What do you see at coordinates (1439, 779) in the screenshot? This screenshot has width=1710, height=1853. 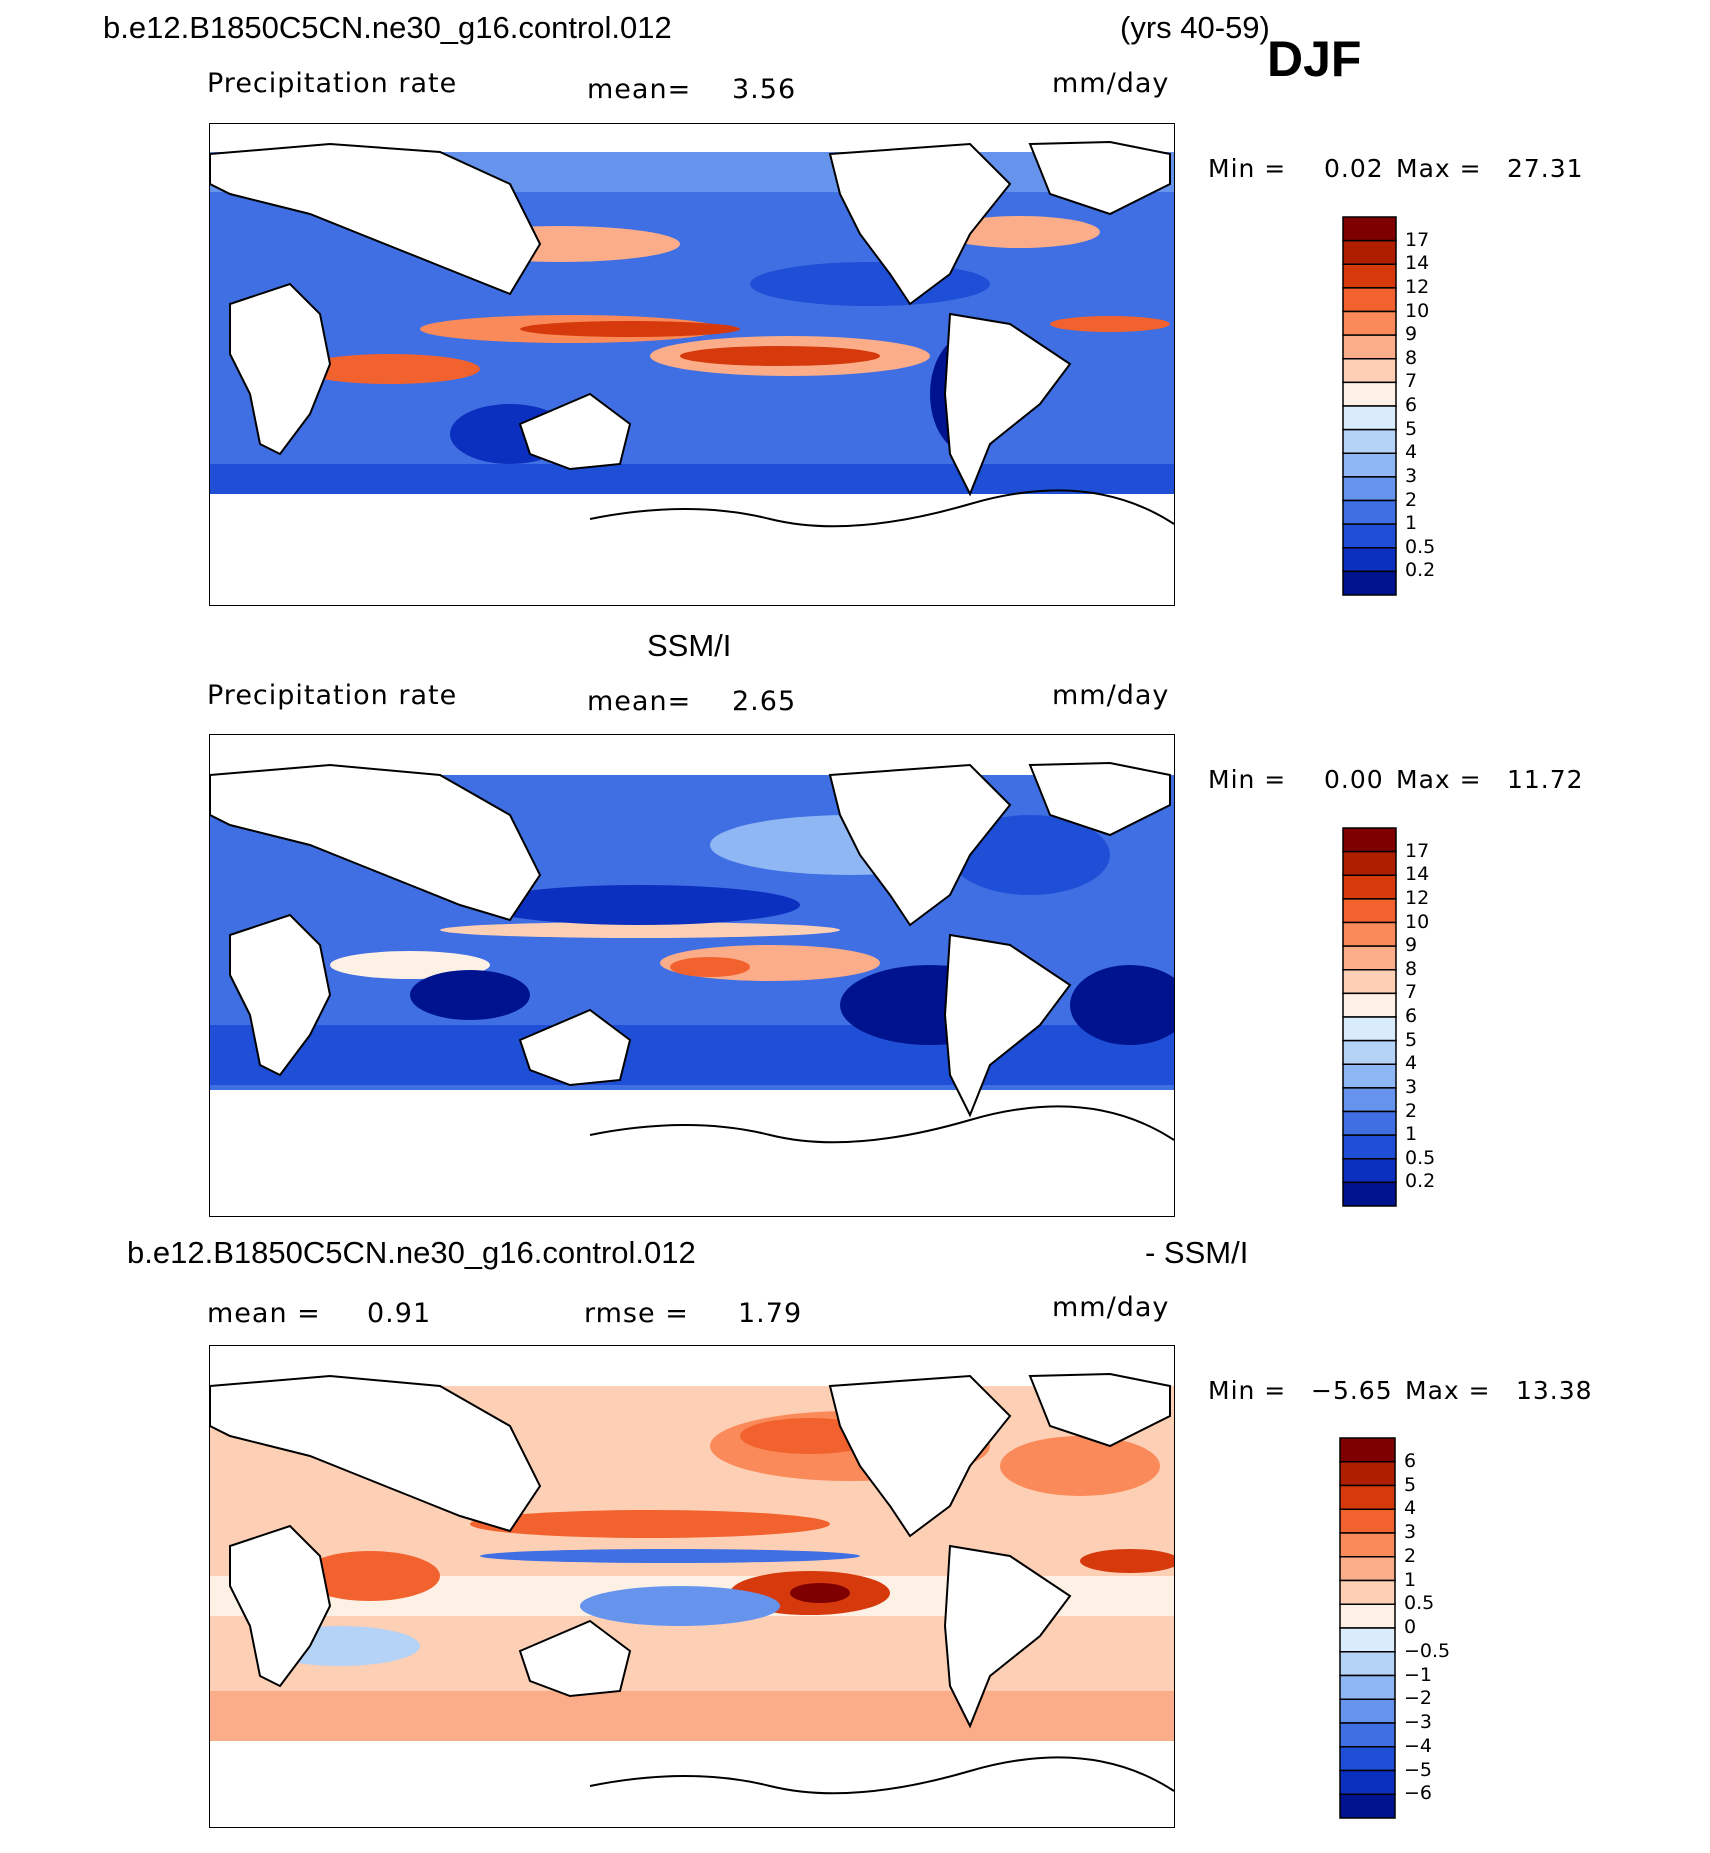 I see `panel2-max-label: Max =` at bounding box center [1439, 779].